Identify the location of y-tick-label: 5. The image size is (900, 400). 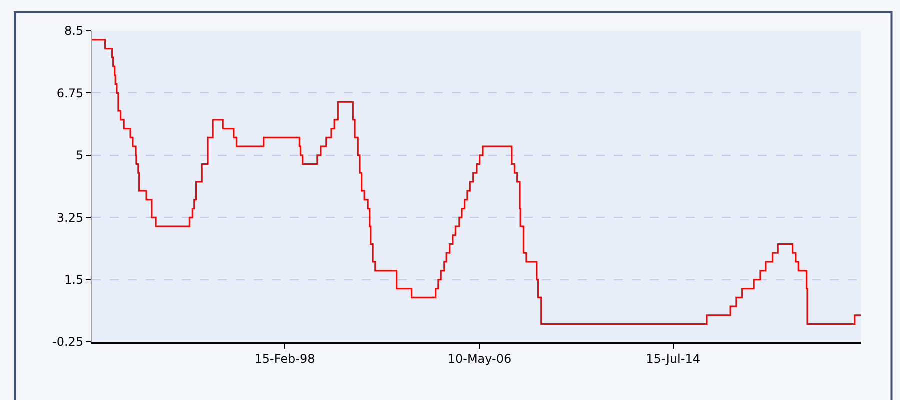
(80, 155).